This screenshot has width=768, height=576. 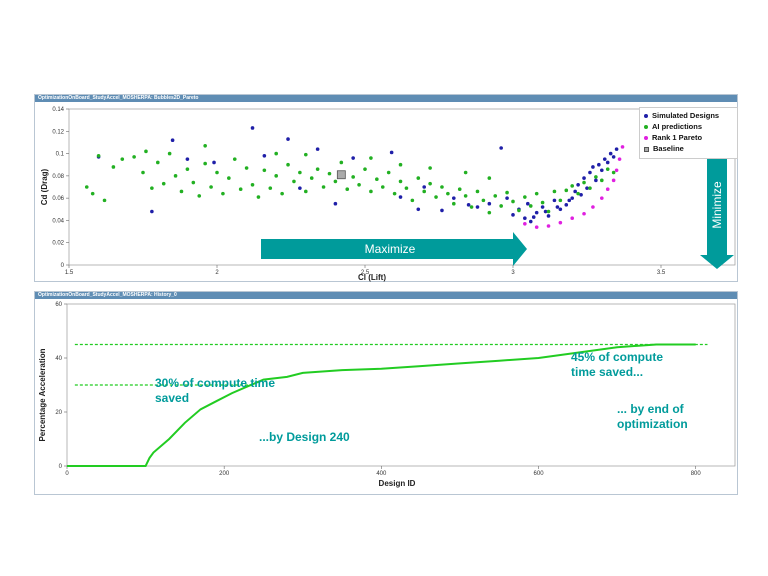 What do you see at coordinates (696, 474) in the screenshot?
I see `x-tick-label: 800` at bounding box center [696, 474].